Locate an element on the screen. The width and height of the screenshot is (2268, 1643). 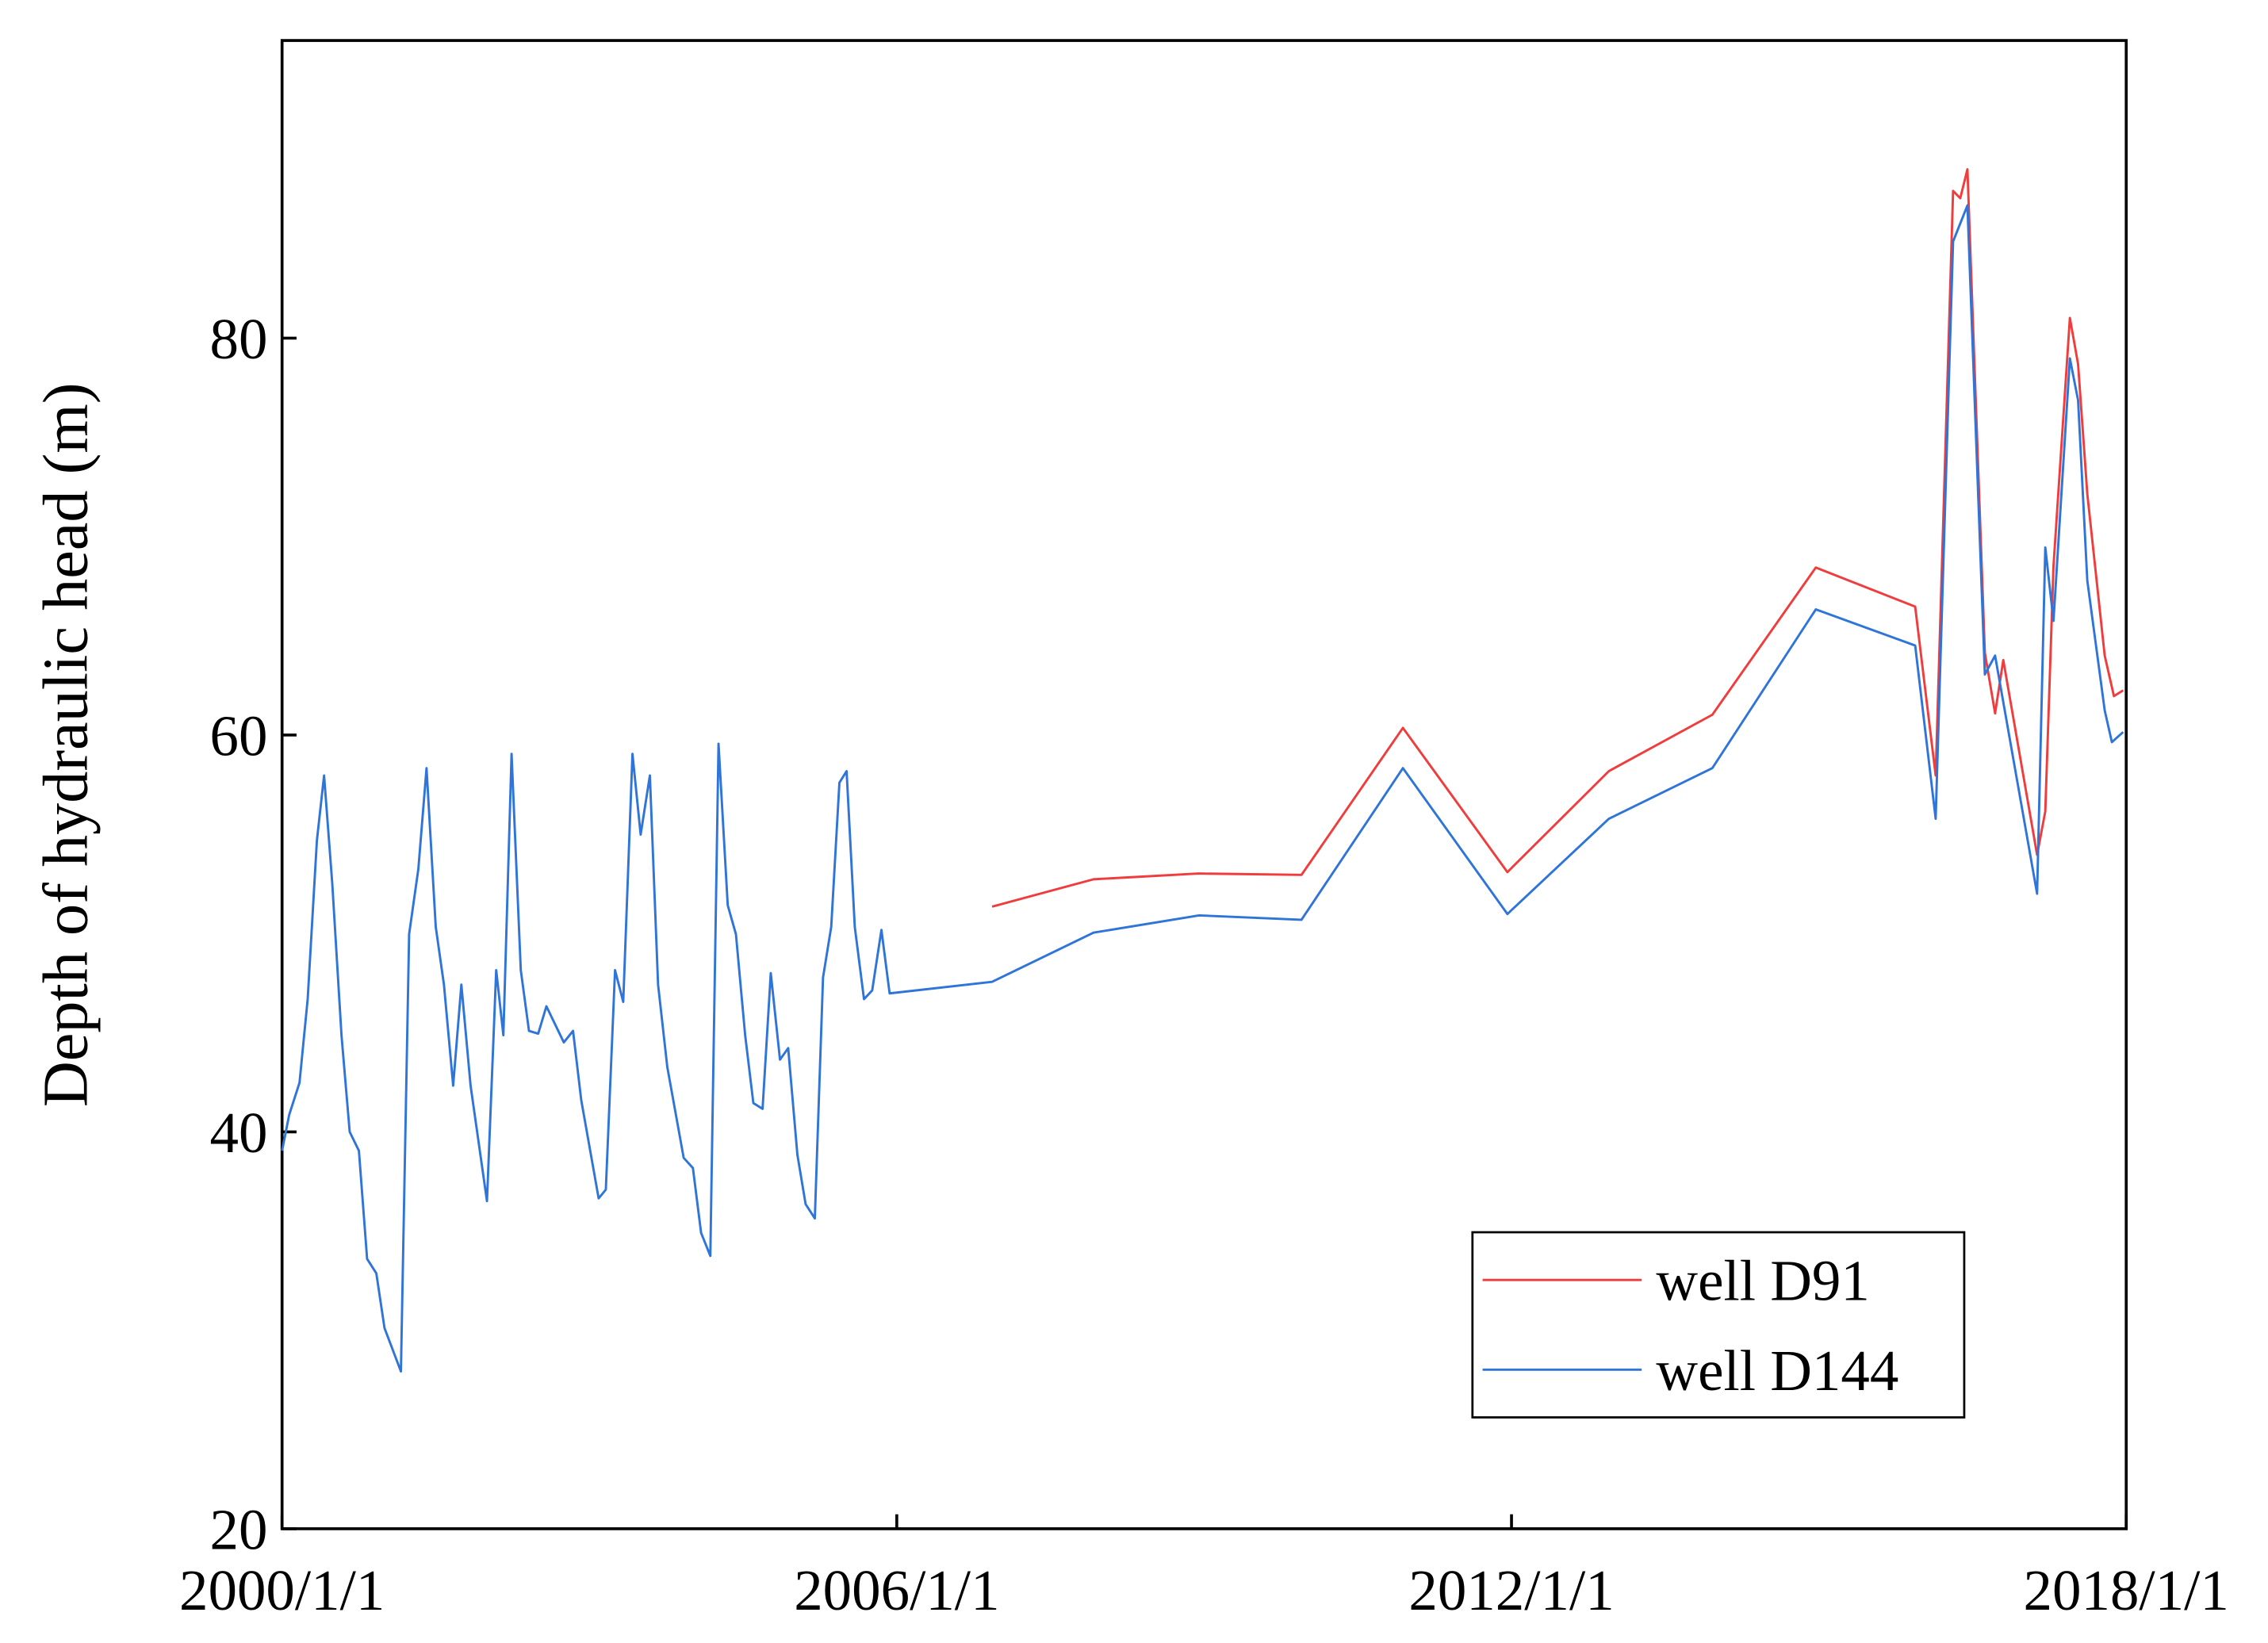
legend-box is located at coordinates (1718, 1325).